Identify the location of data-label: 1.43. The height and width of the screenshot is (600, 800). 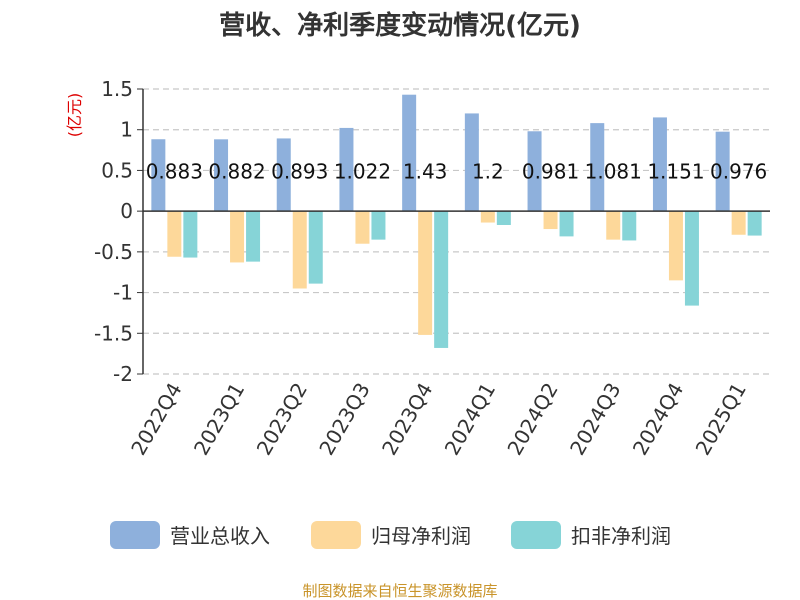
(425, 171).